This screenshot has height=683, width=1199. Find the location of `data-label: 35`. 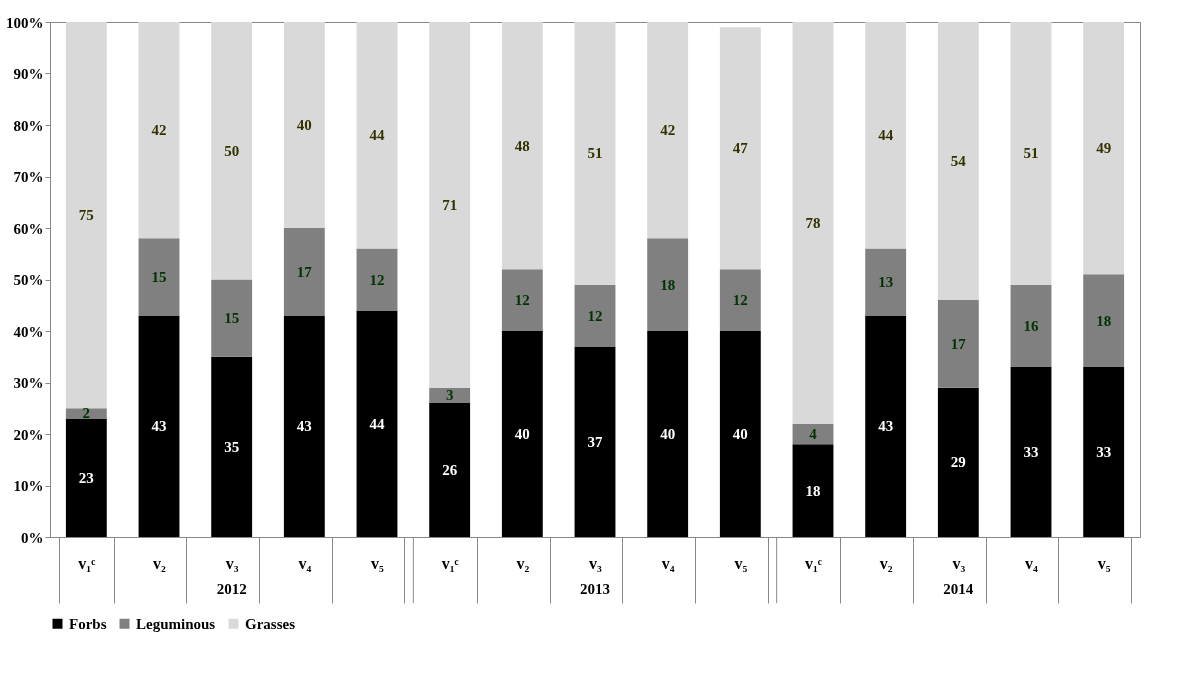

data-label: 35 is located at coordinates (232, 446).